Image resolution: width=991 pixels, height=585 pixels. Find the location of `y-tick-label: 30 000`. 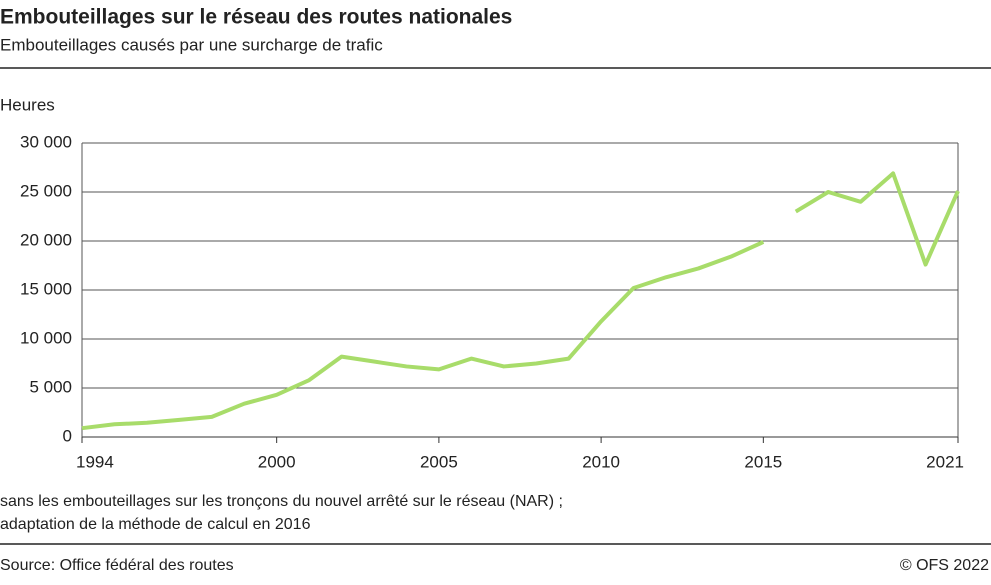

y-tick-label: 30 000 is located at coordinates (46, 141).